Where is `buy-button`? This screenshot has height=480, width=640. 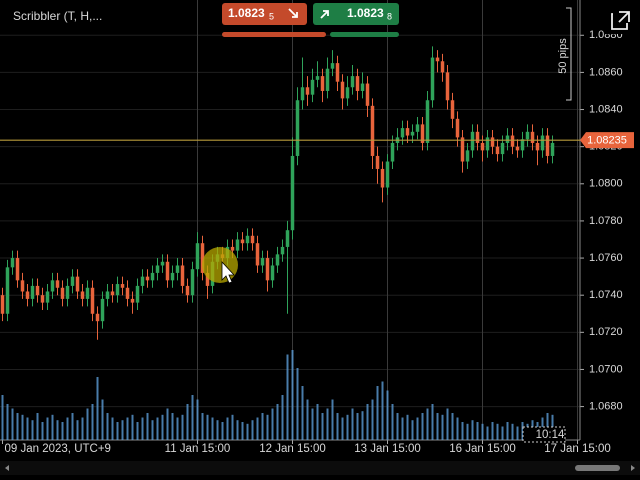
buy-button is located at coordinates (356, 14).